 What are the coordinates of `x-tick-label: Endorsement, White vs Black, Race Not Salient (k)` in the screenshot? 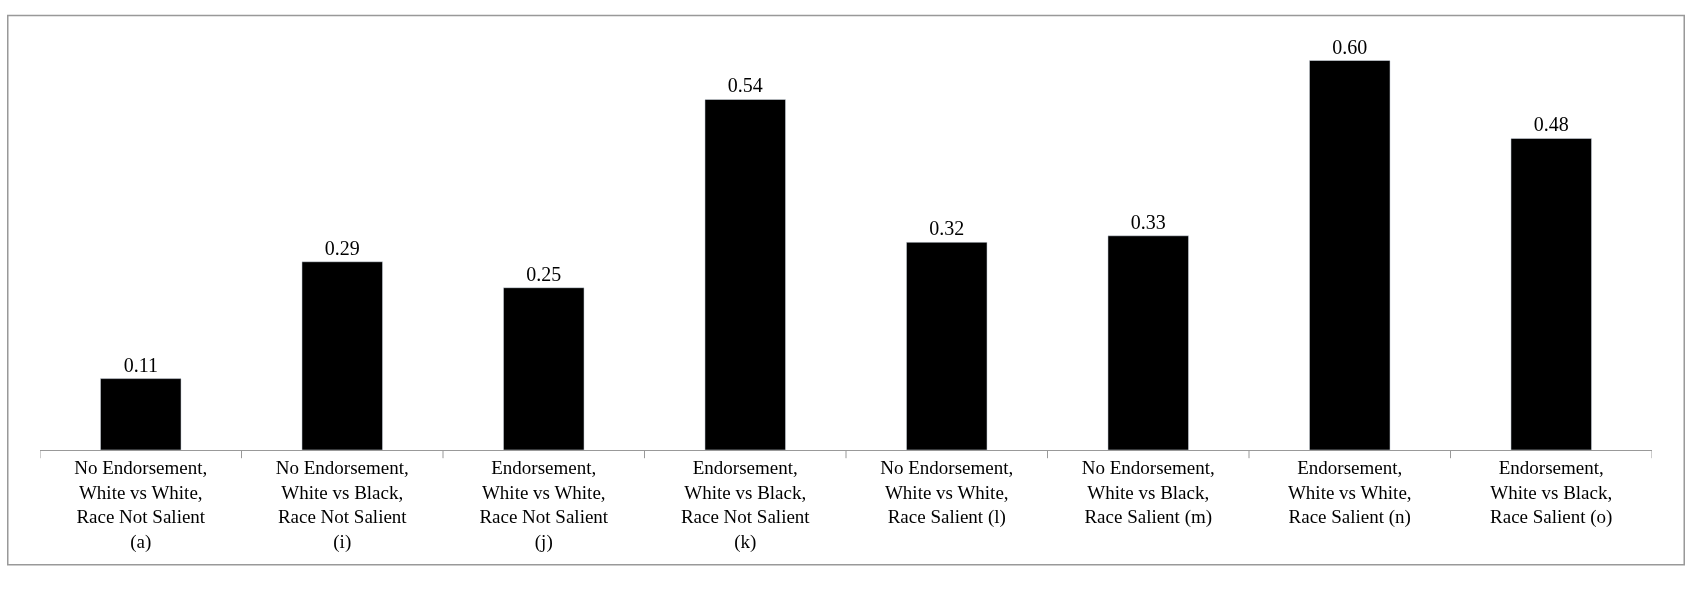 It's located at (745, 504).